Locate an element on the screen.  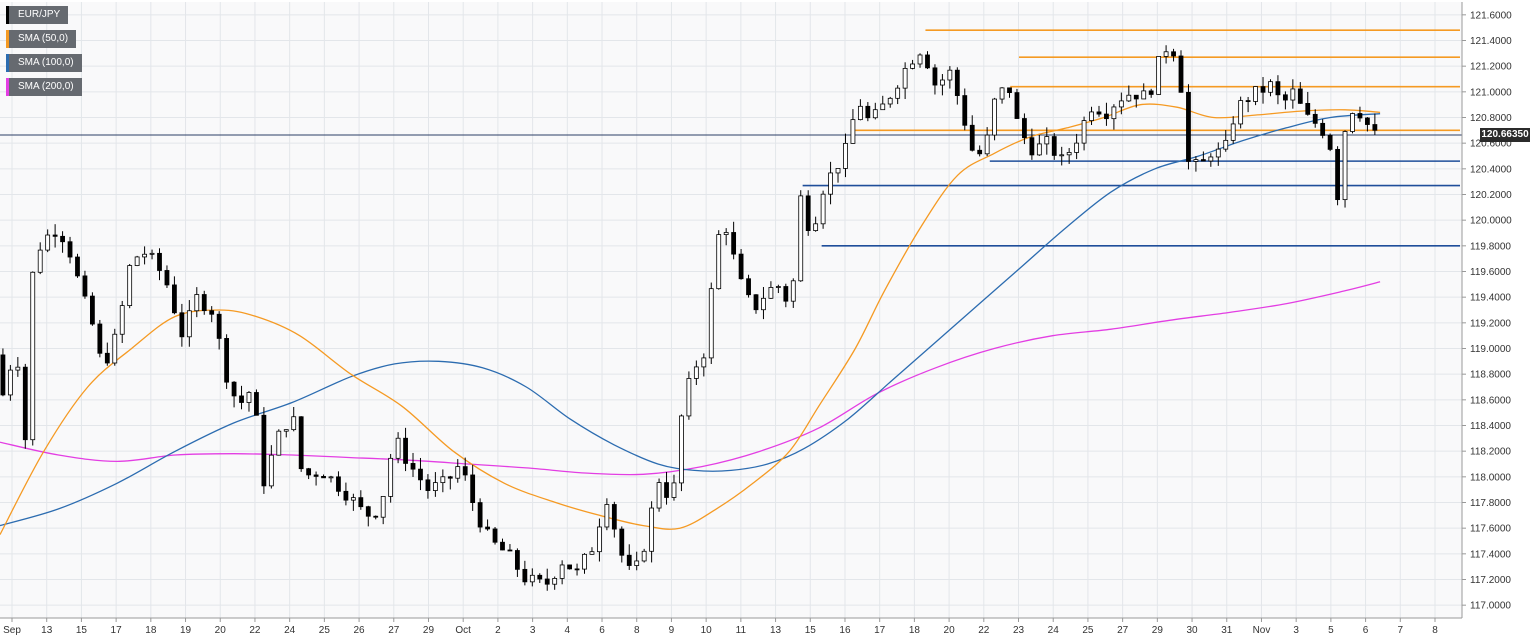
y-tick-label: 120.0000 is located at coordinates (1491, 221).